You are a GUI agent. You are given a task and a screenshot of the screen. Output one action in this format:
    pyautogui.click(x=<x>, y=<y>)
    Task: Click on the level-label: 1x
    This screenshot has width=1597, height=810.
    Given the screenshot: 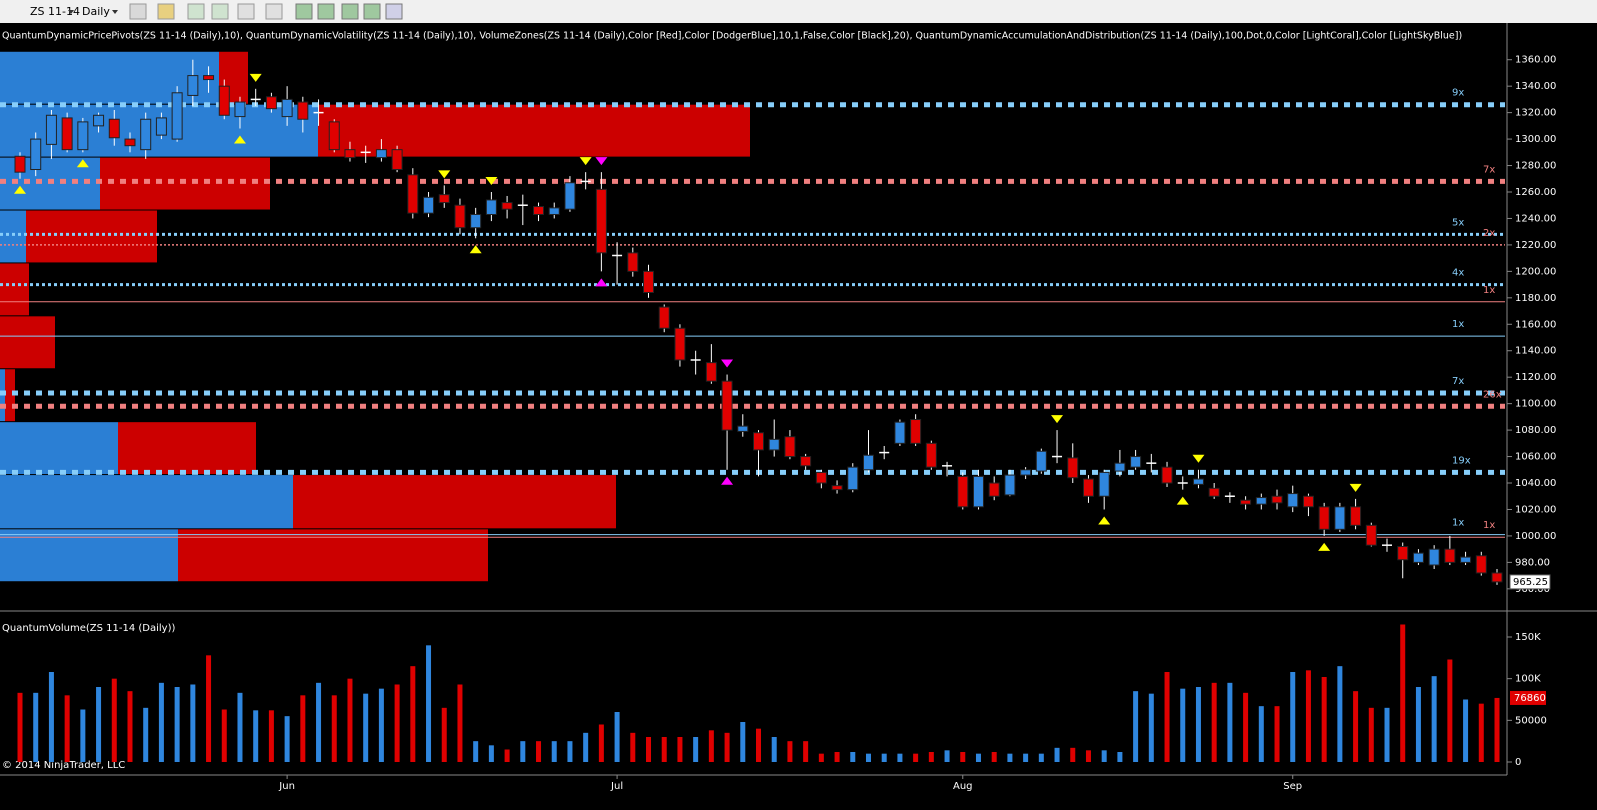 What is the action you would take?
    pyautogui.click(x=1458, y=523)
    